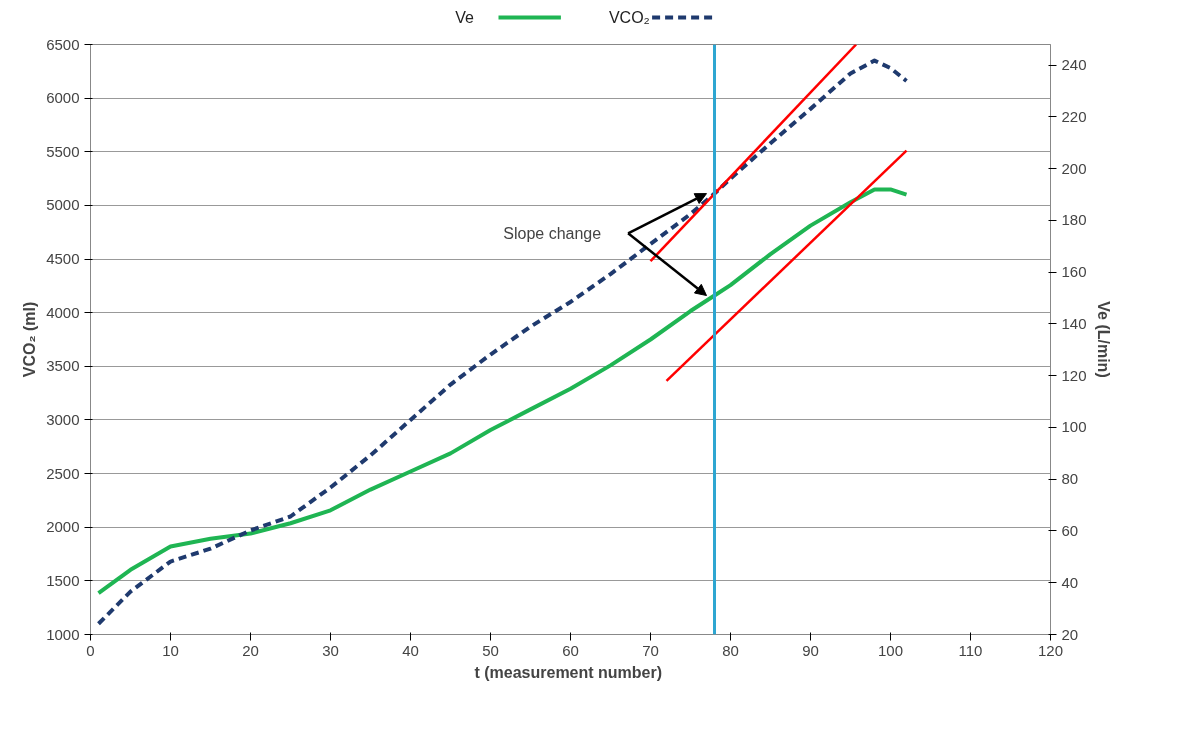  Describe the element at coordinates (1070, 634) in the screenshot. I see `y2-tick-label: 20` at that location.